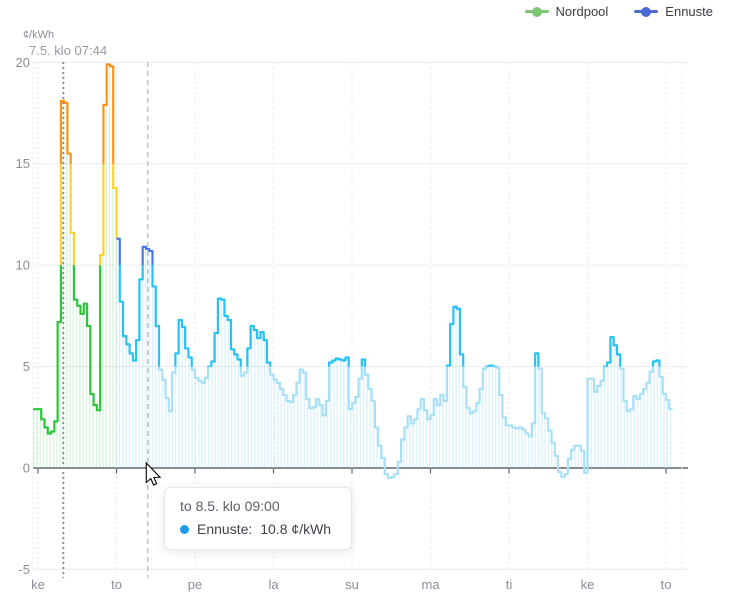 The width and height of the screenshot is (741, 595). I want to click on y-tick-label: 15, so click(23, 163).